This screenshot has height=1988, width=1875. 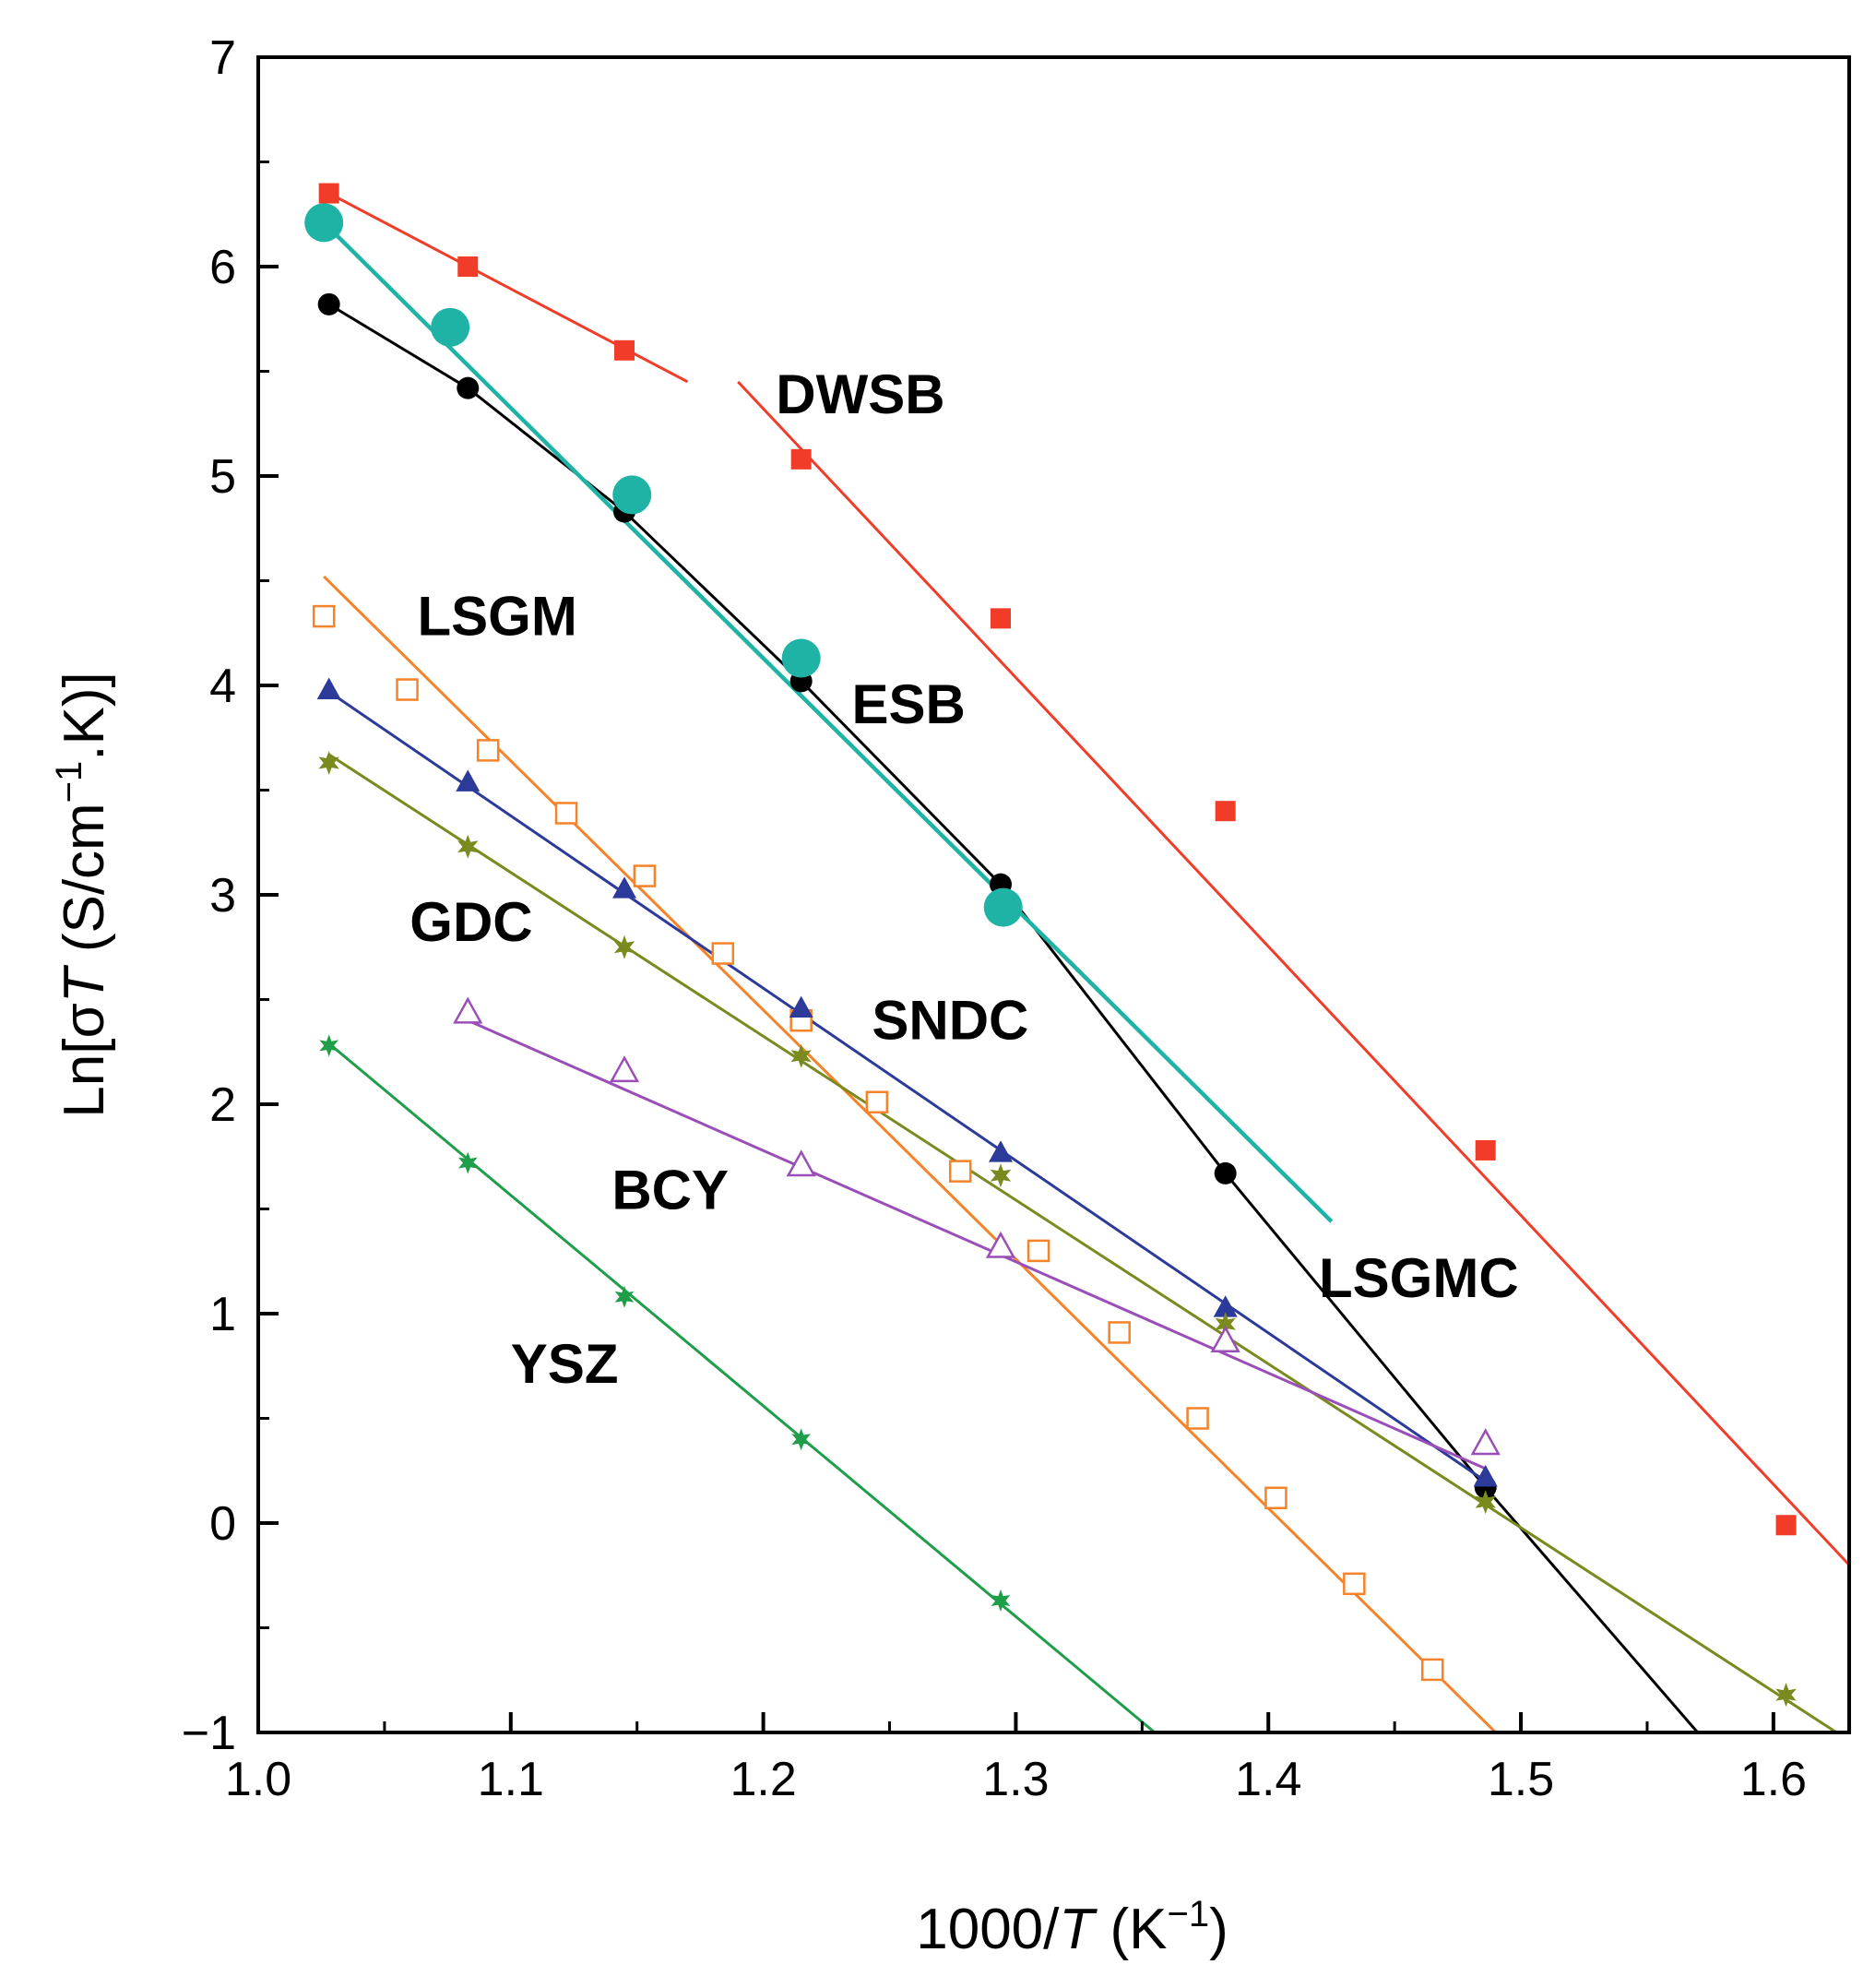 What do you see at coordinates (860, 394) in the screenshot?
I see `label-dwsb: DWSB` at bounding box center [860, 394].